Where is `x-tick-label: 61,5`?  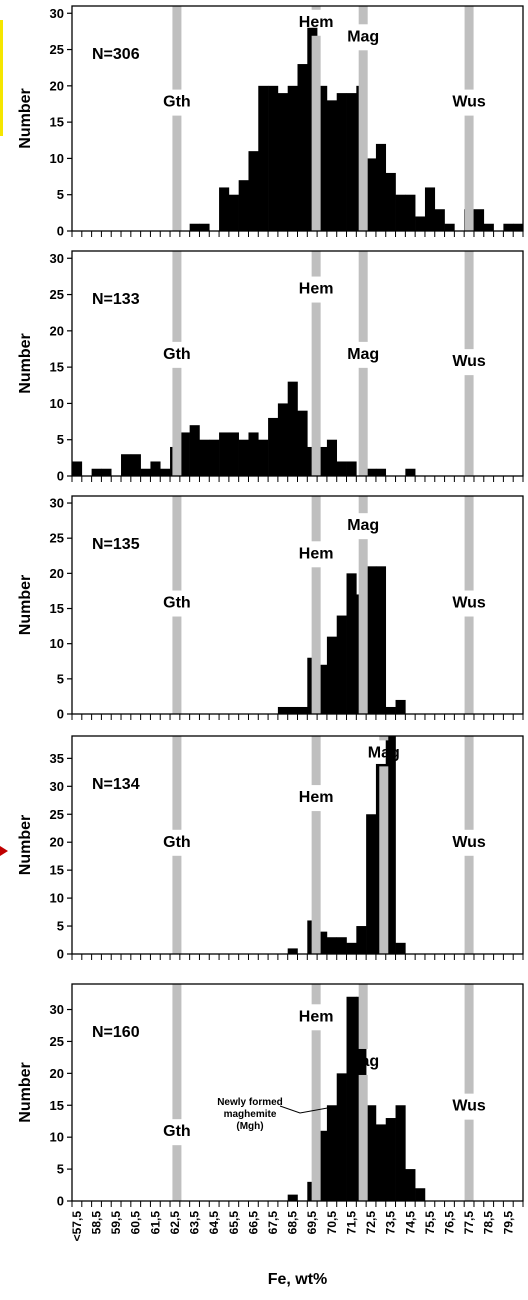
x-tick-label: 61,5 is located at coordinates (155, 1223).